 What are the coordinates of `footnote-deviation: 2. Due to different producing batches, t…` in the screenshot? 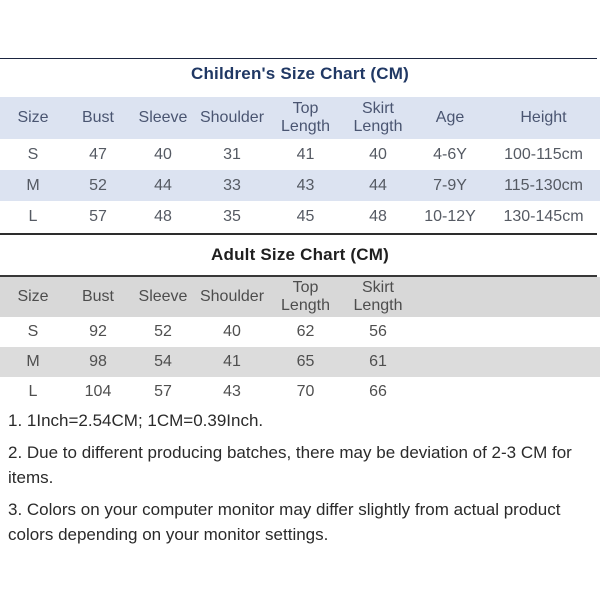 It's located at (290, 465).